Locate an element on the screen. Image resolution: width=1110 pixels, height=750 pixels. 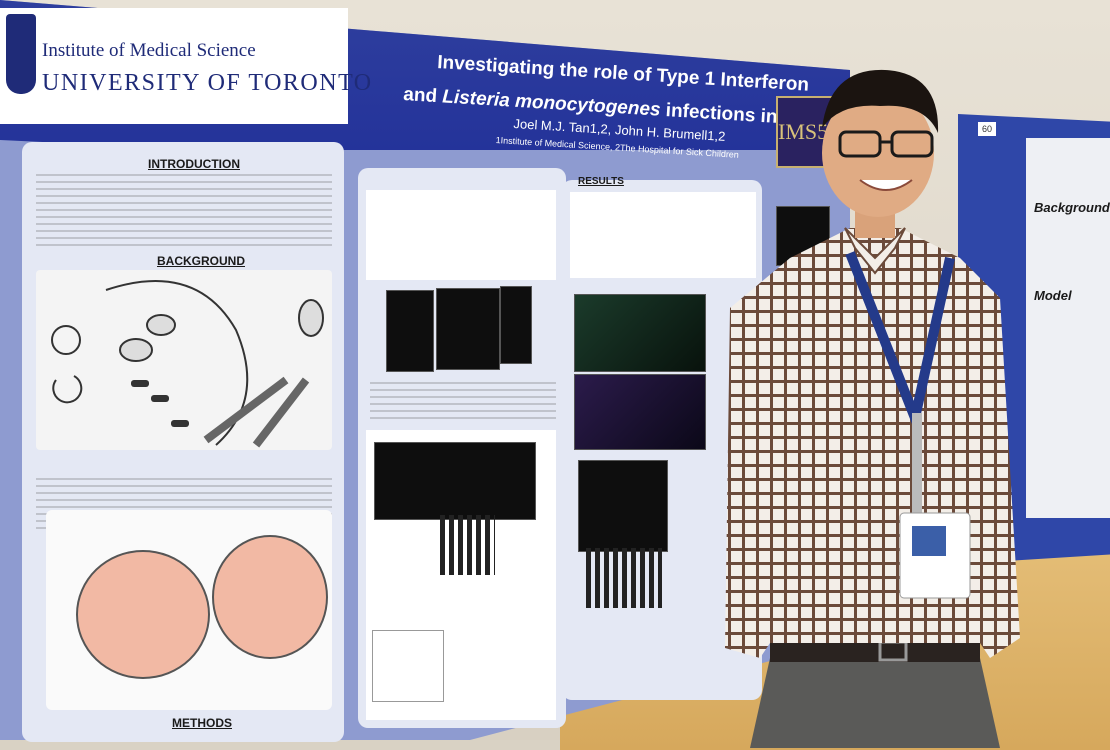
infection-cycle-drawing is located at coordinates (187, 364).